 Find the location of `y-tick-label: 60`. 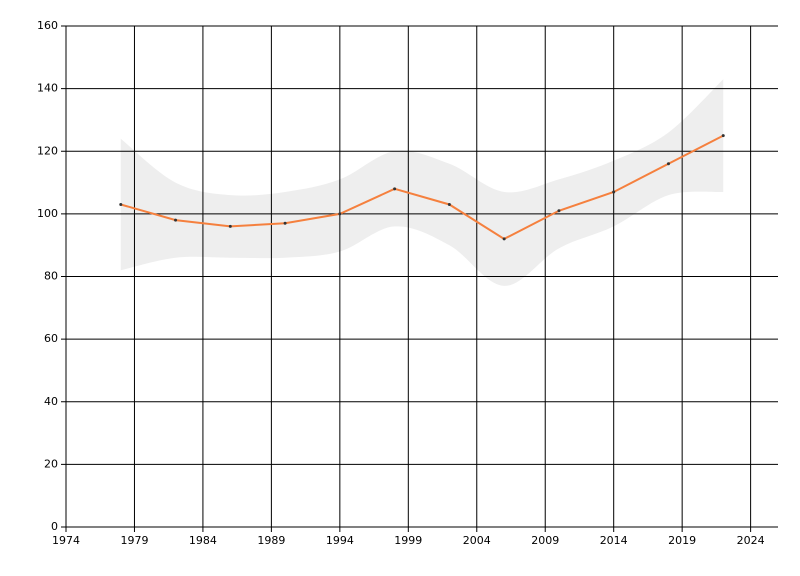

y-tick-label: 60 is located at coordinates (51, 338).